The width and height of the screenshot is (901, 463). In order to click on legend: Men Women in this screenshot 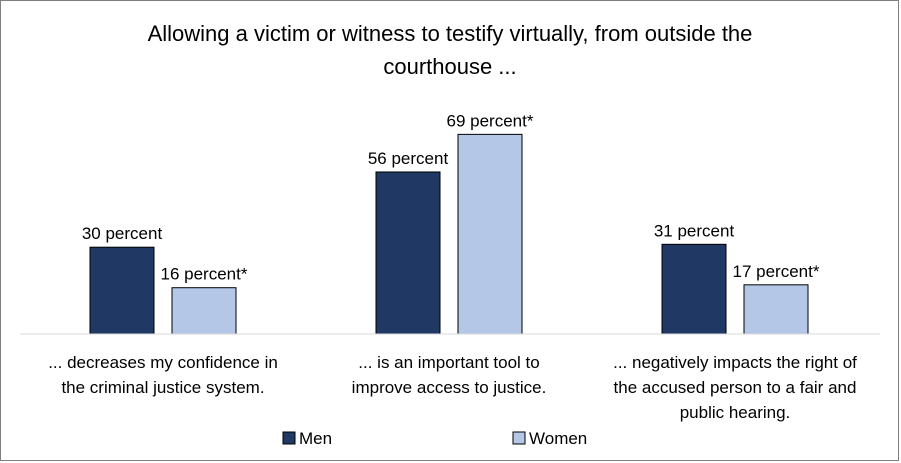, I will do `click(434, 438)`.